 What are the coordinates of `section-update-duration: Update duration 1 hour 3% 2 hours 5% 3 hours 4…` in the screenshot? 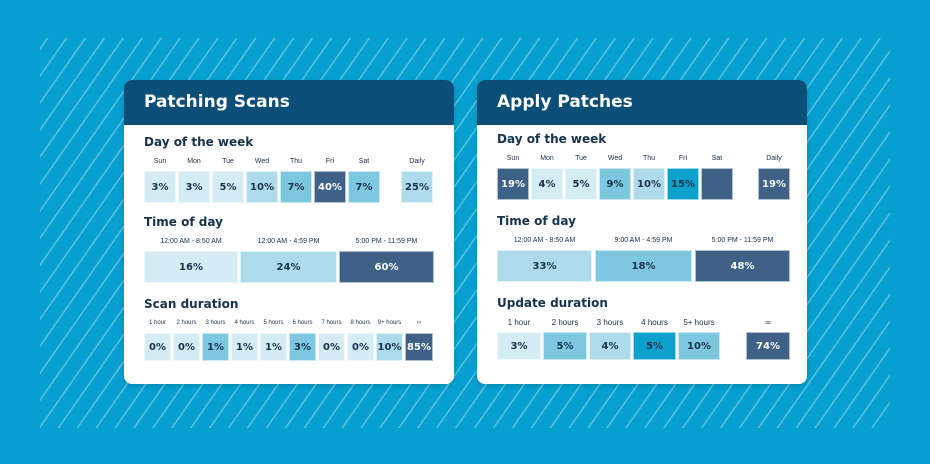 It's located at (643, 328).